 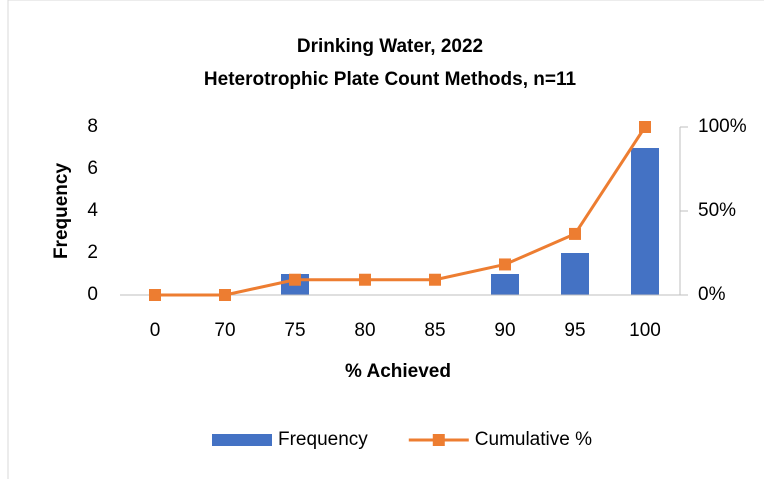 I want to click on x-tick-label: 70, so click(x=224, y=330).